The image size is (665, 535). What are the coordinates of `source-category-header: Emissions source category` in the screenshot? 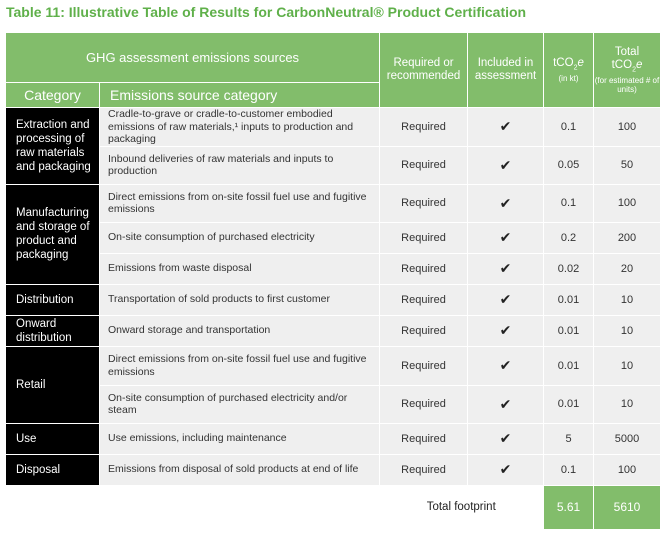 It's located at (239, 95).